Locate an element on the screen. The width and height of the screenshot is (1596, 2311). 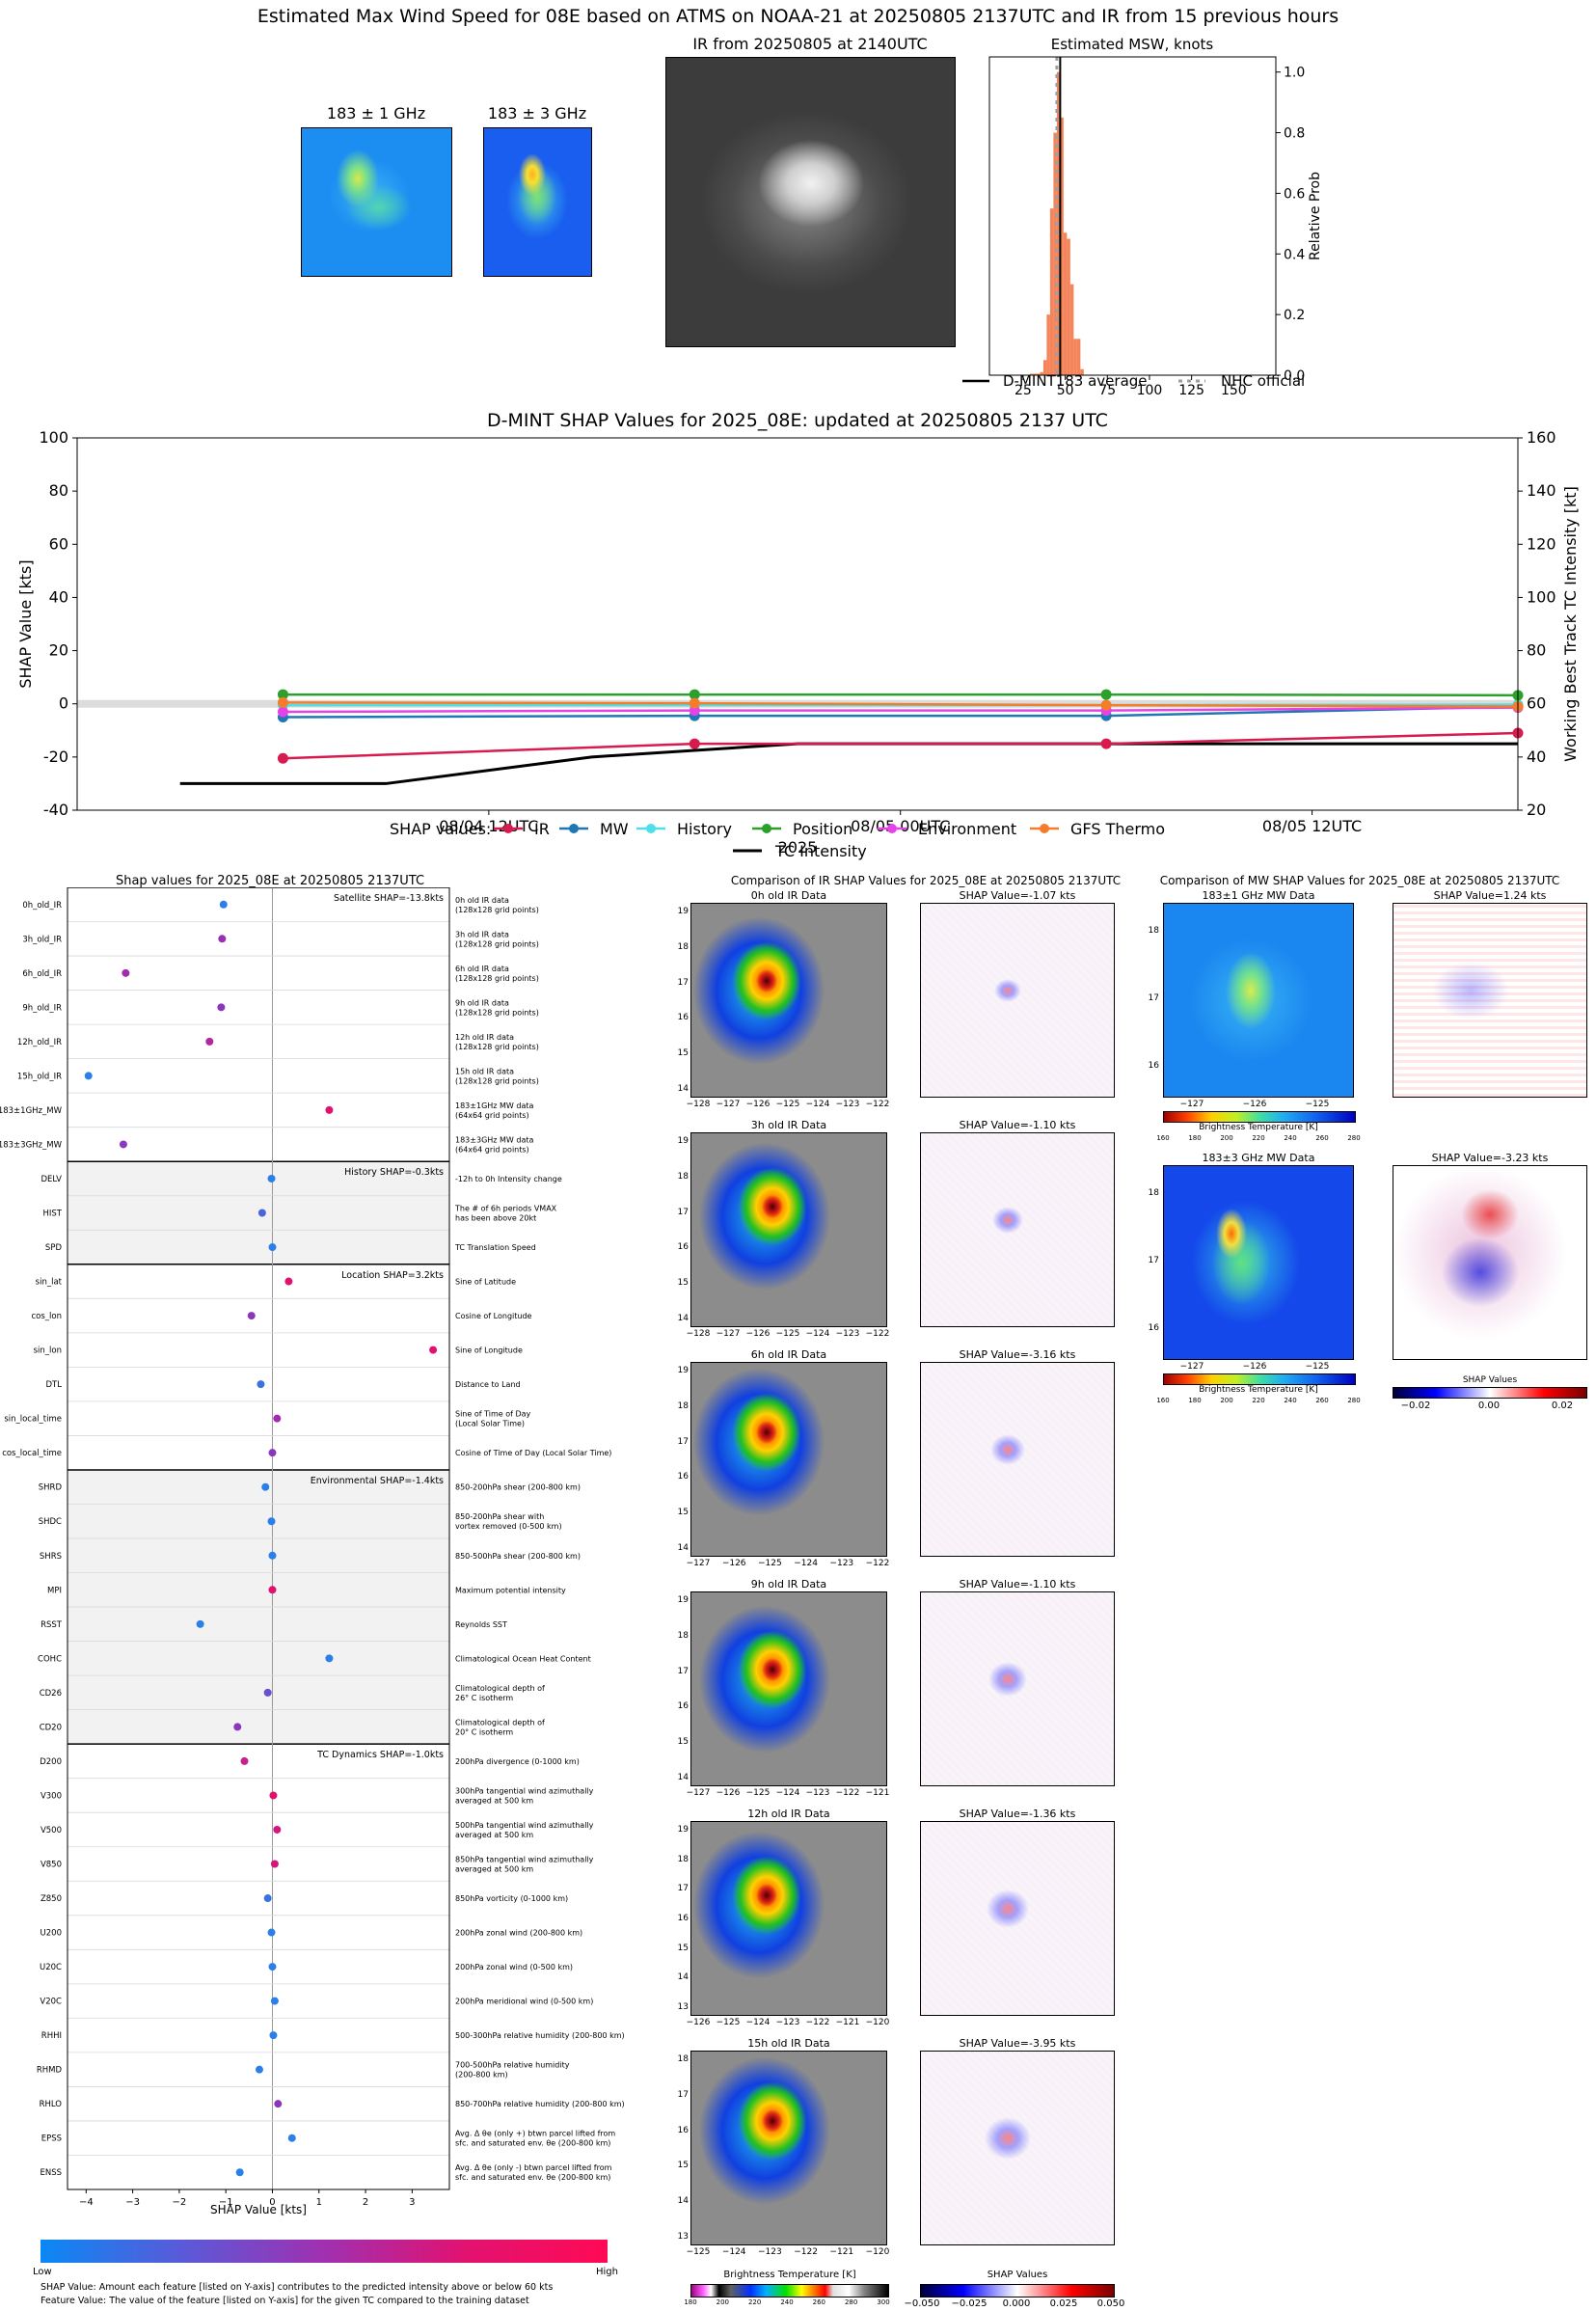
lat-tick-label: 17 is located at coordinates (683, 1889).